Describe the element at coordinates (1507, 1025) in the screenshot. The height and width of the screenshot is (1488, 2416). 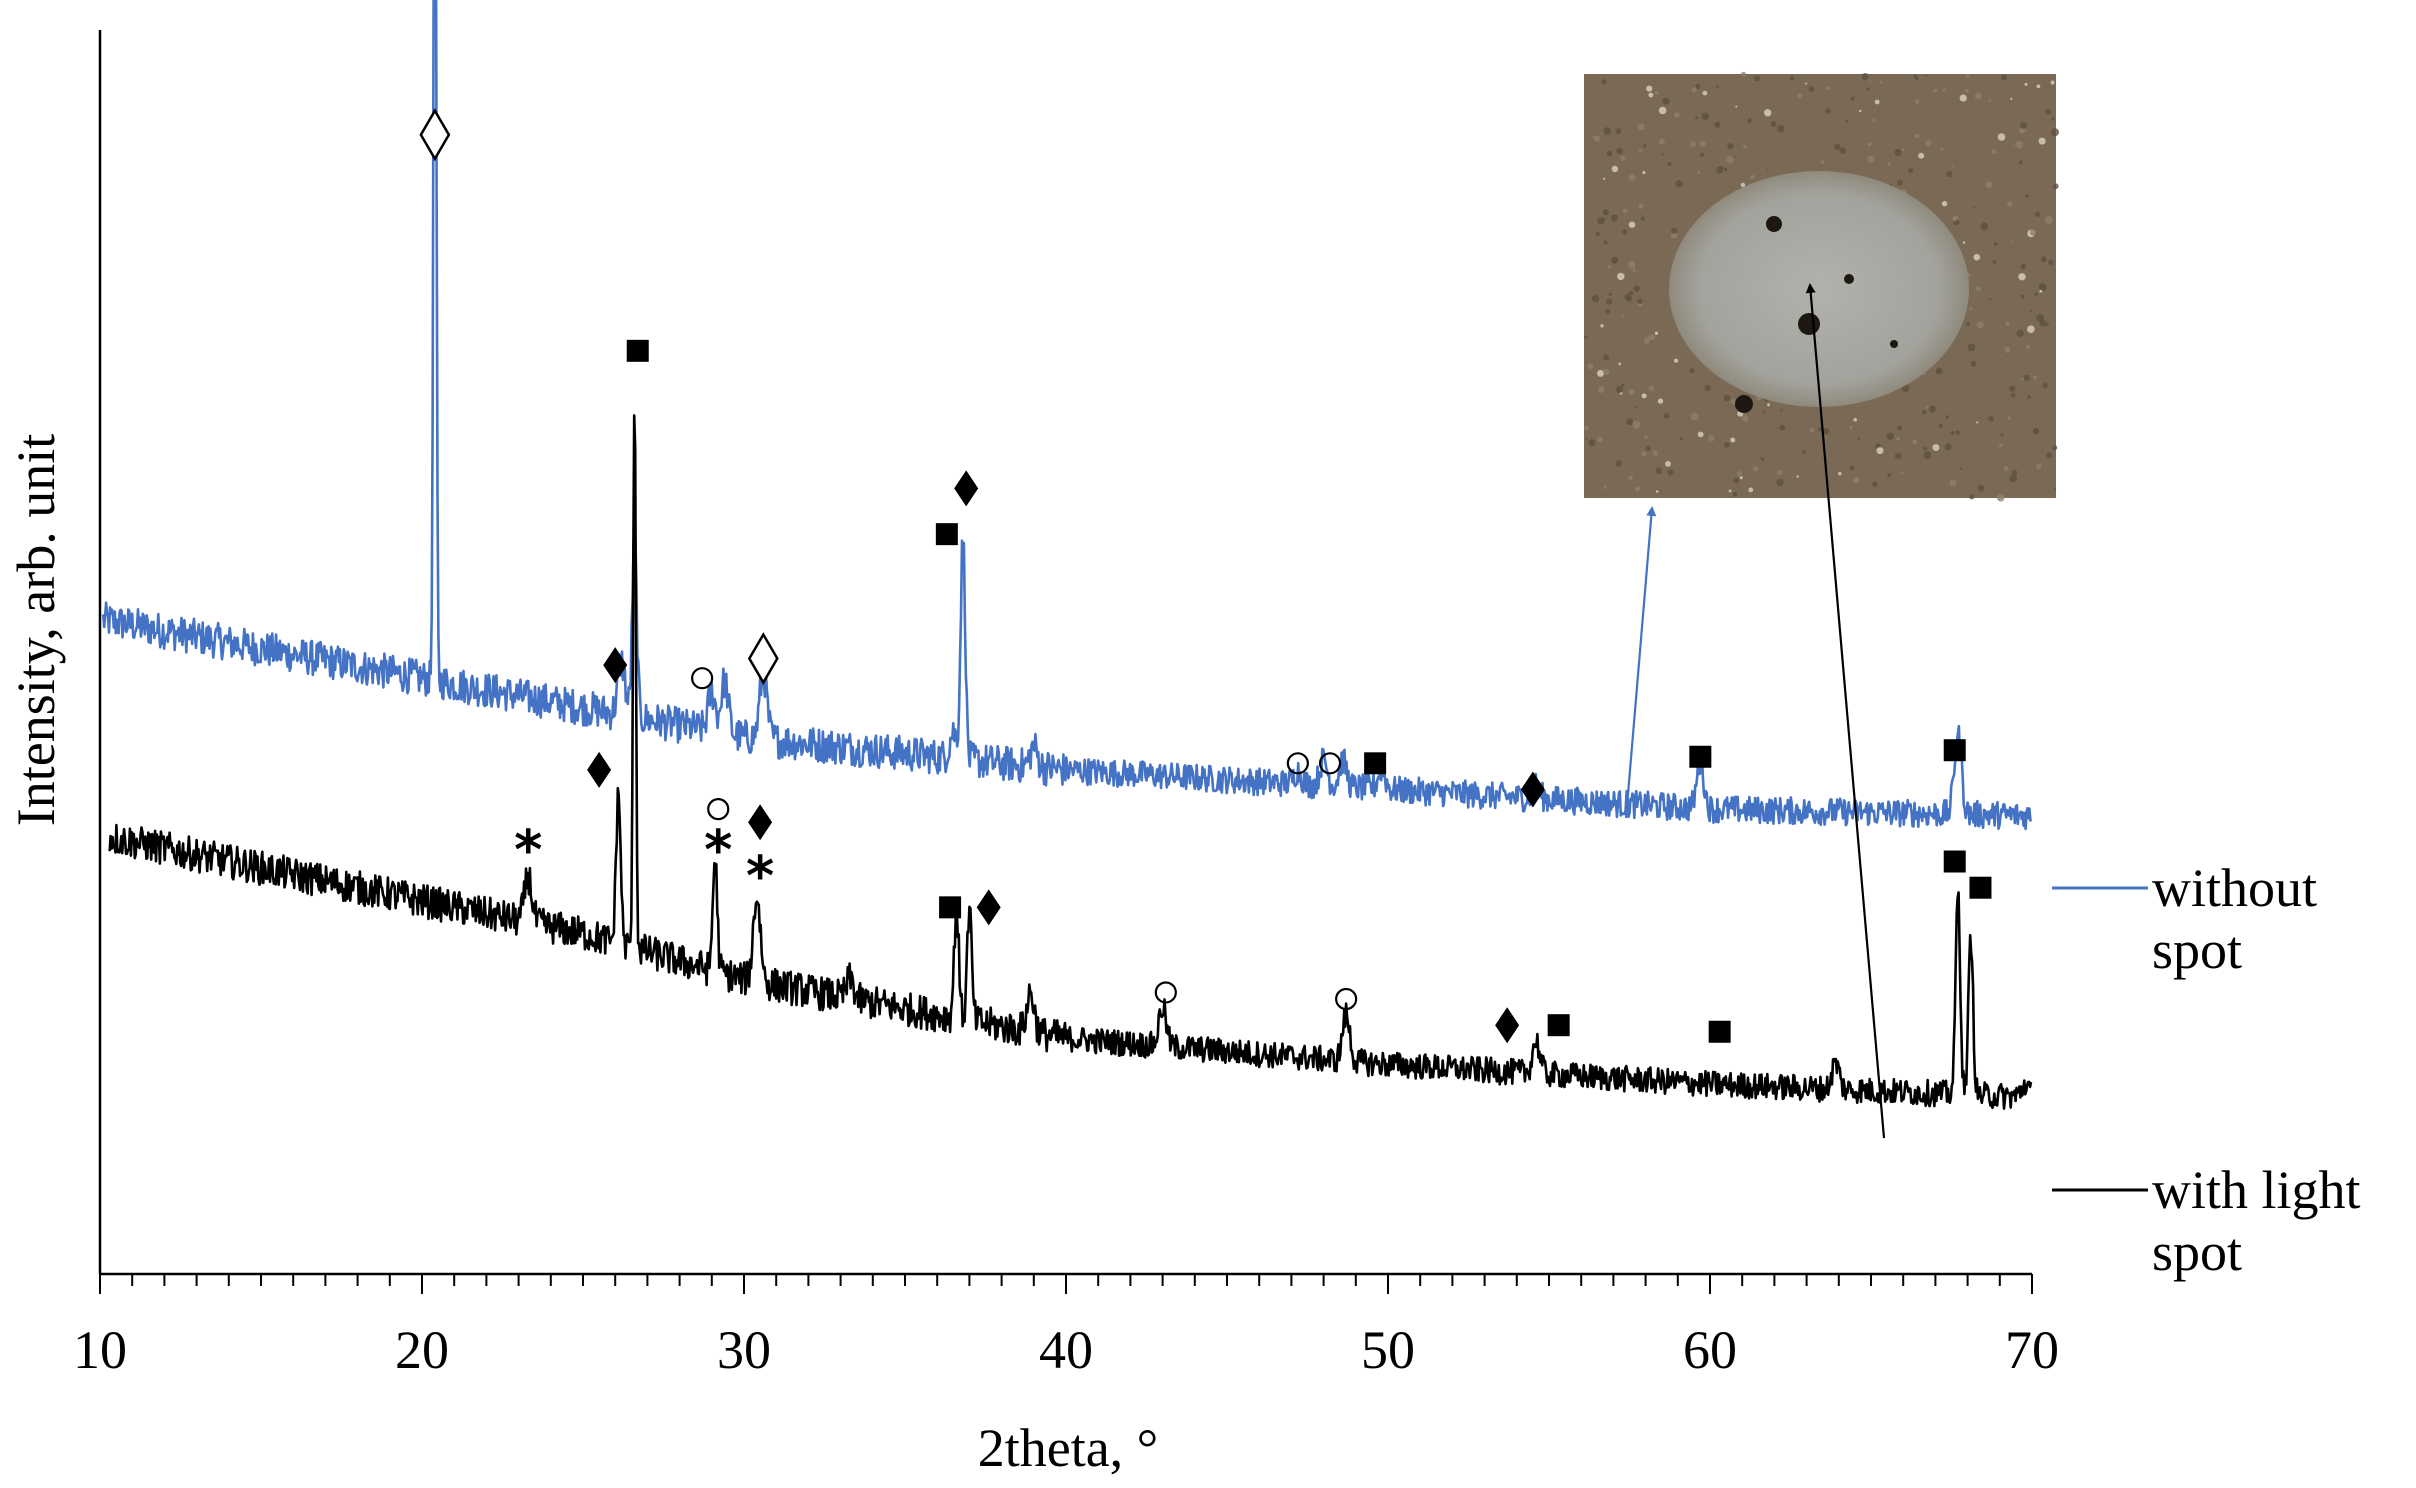
I see `filled-diamond-marker` at that location.